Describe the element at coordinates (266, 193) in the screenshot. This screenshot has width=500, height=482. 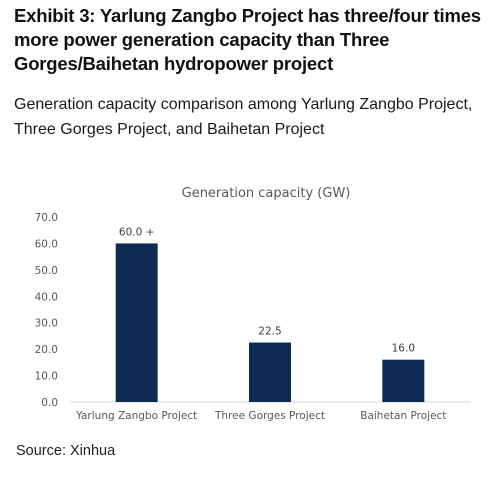
I see `chart-title: Generation capacity (GW)` at that location.